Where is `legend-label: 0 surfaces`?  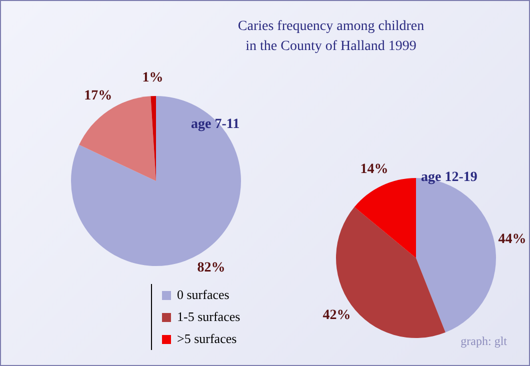
legend-label: 0 surfaces is located at coordinates (203, 295).